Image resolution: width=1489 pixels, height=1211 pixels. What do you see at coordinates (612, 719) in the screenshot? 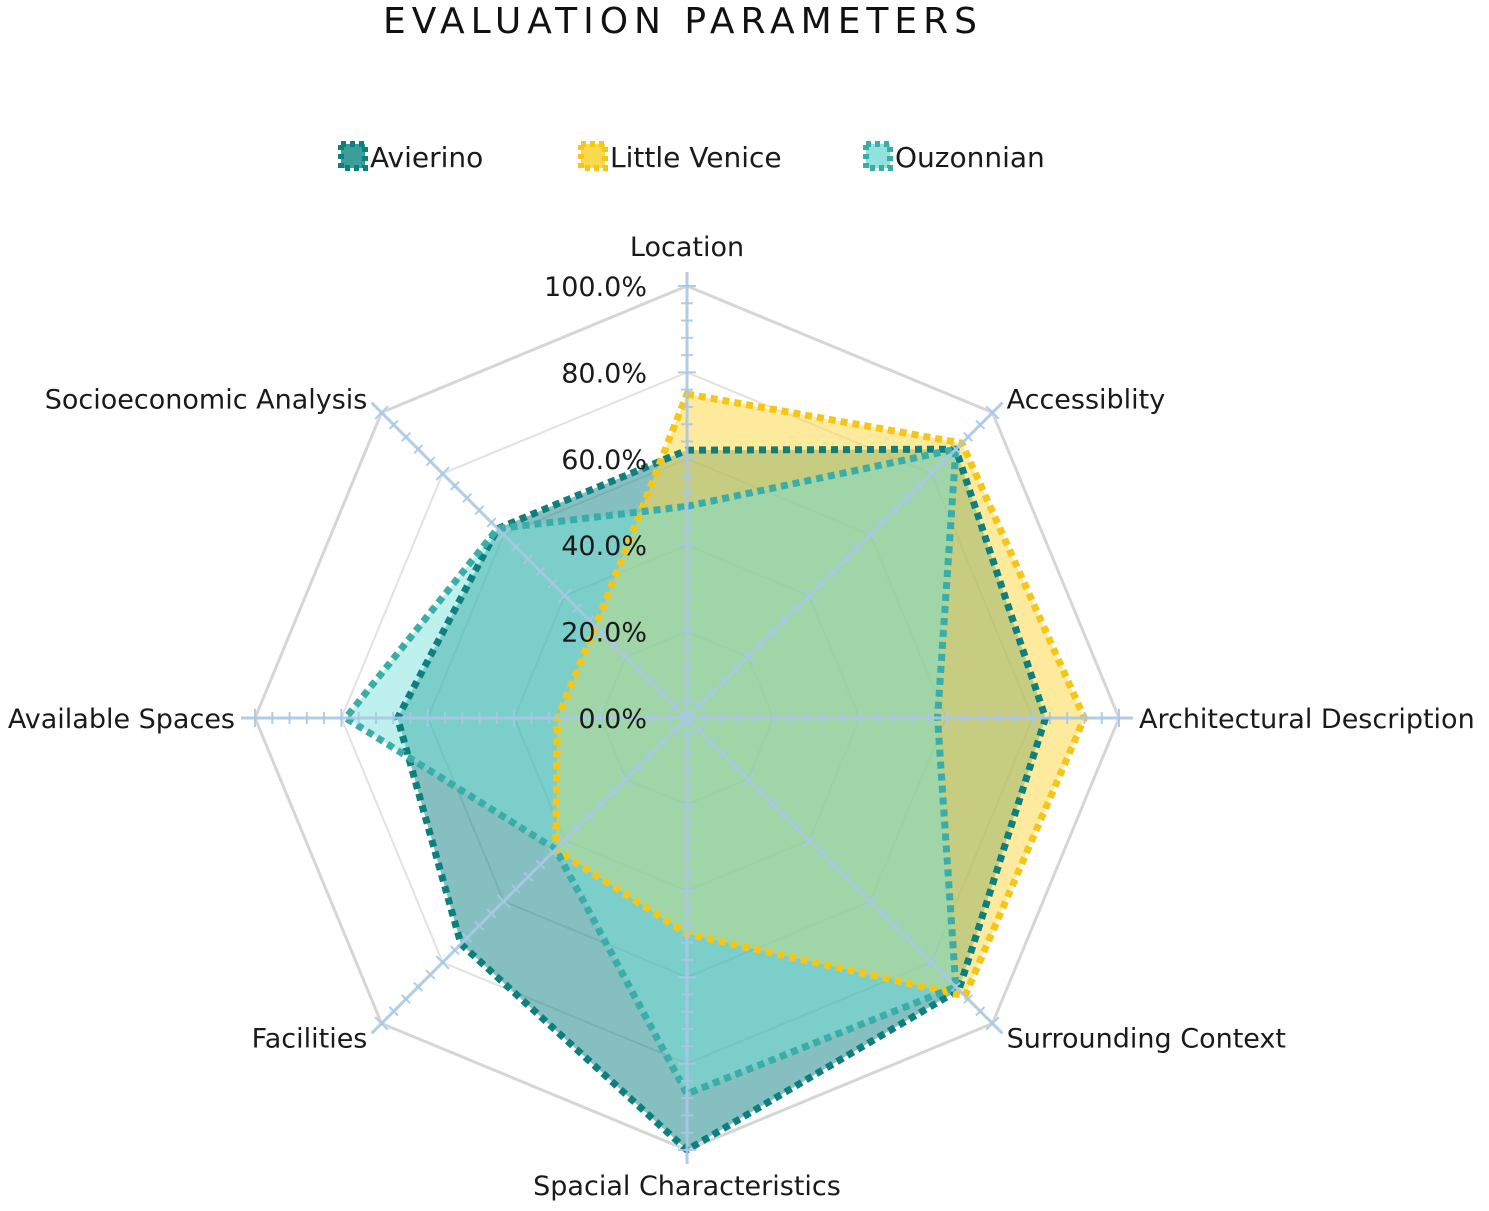
I see `tick-label-0: 0.0%` at bounding box center [612, 719].